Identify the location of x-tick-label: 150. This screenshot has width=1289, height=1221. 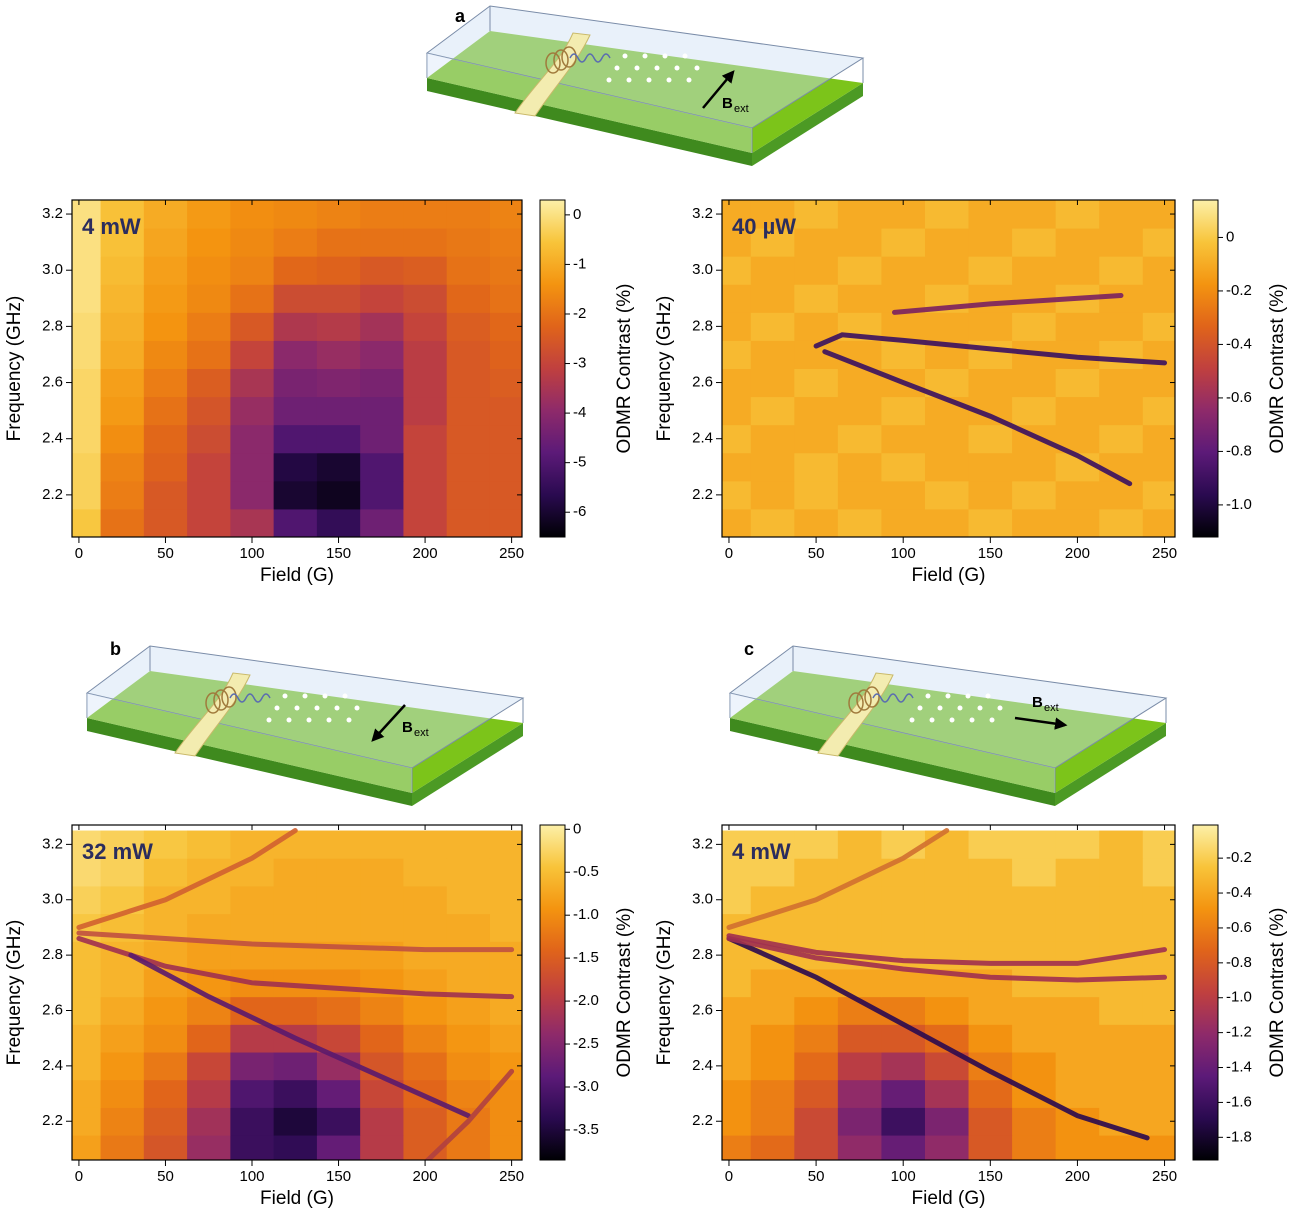
(338, 1176).